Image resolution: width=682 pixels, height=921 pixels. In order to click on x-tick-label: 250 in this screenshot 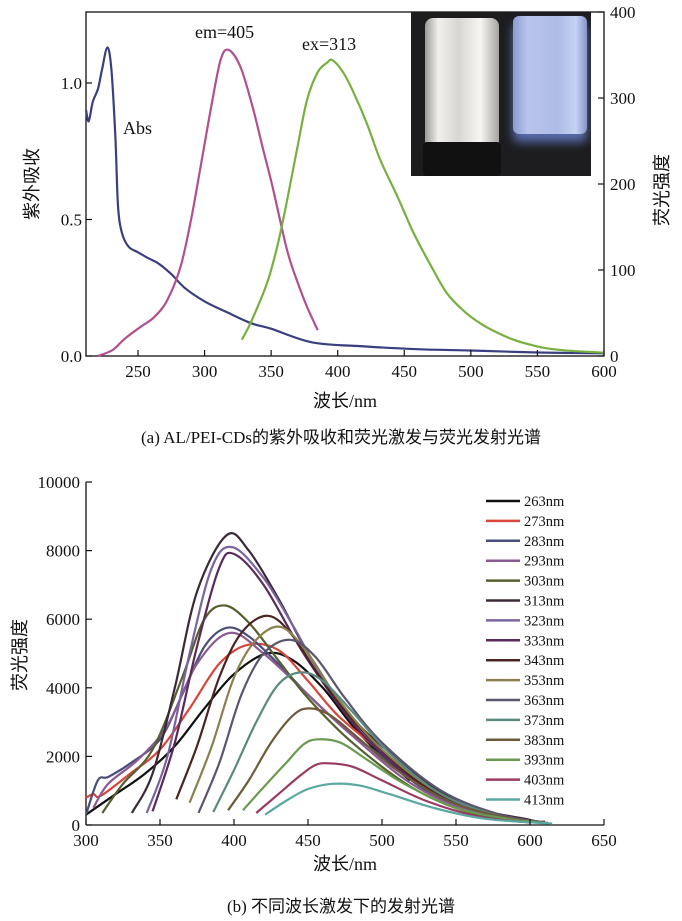, I will do `click(138, 371)`.